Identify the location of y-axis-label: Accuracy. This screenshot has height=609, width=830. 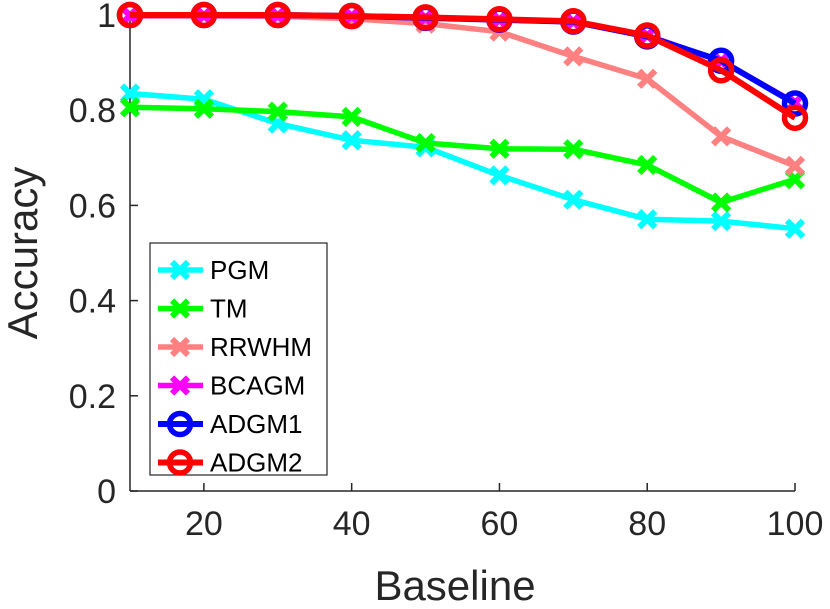
(23, 253).